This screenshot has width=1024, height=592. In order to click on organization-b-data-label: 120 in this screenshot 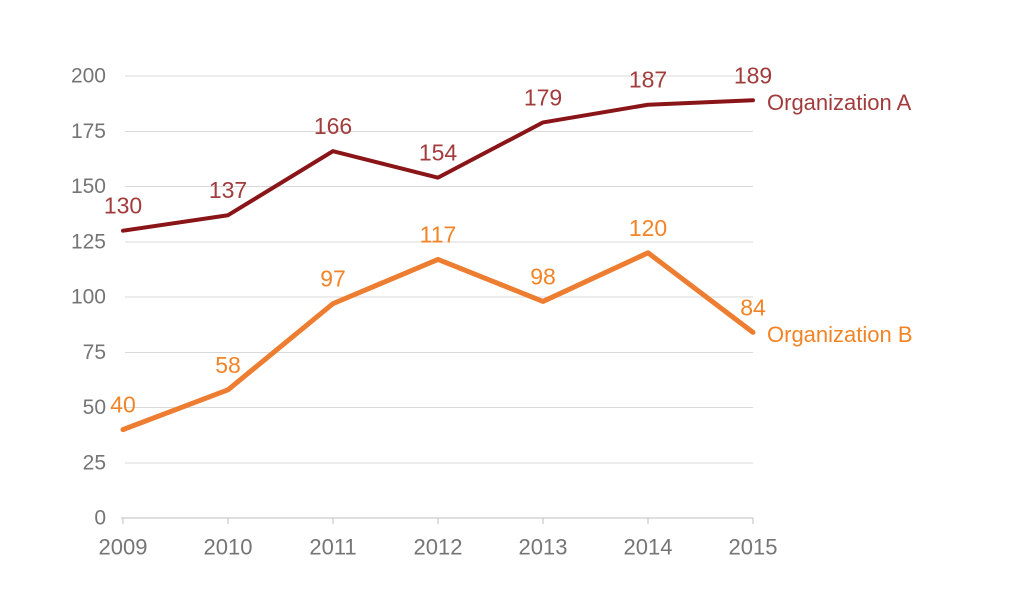, I will do `click(648, 228)`.